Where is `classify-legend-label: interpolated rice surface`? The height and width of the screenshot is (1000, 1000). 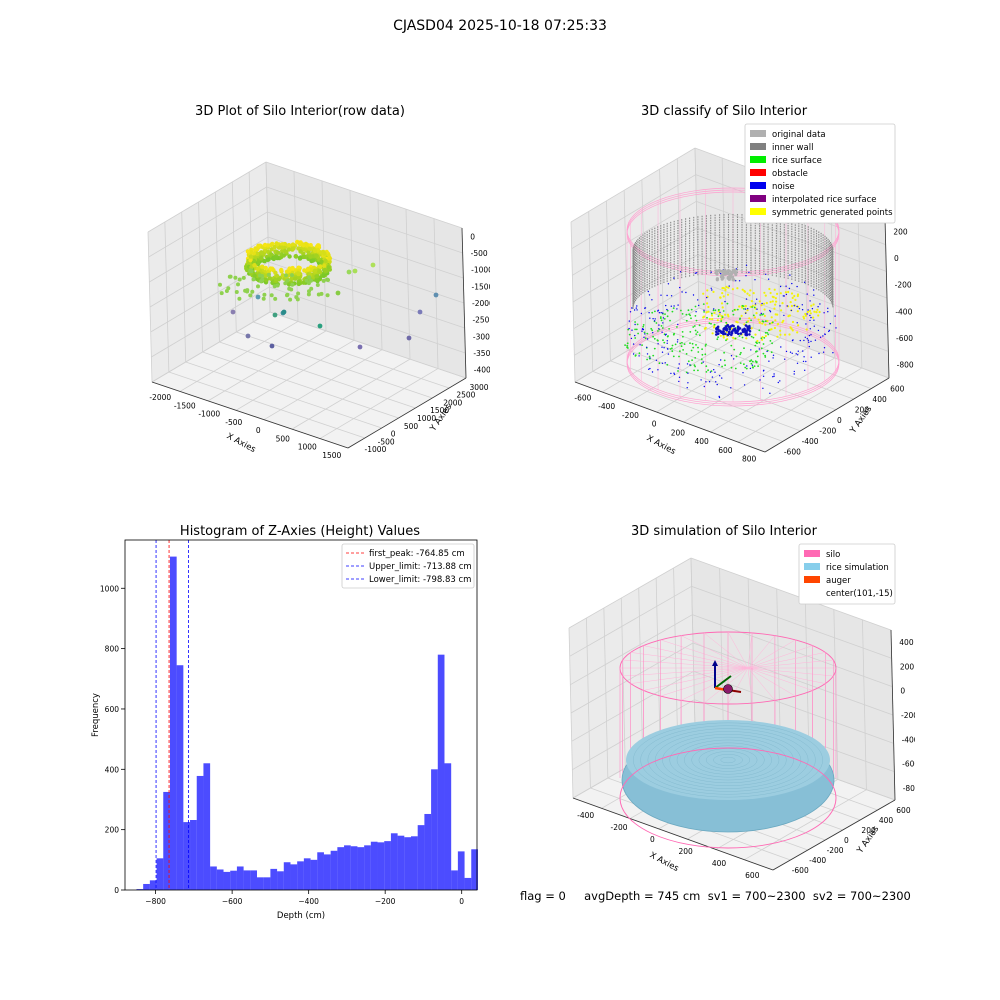
classify-legend-label: interpolated rice surface is located at coordinates (824, 200).